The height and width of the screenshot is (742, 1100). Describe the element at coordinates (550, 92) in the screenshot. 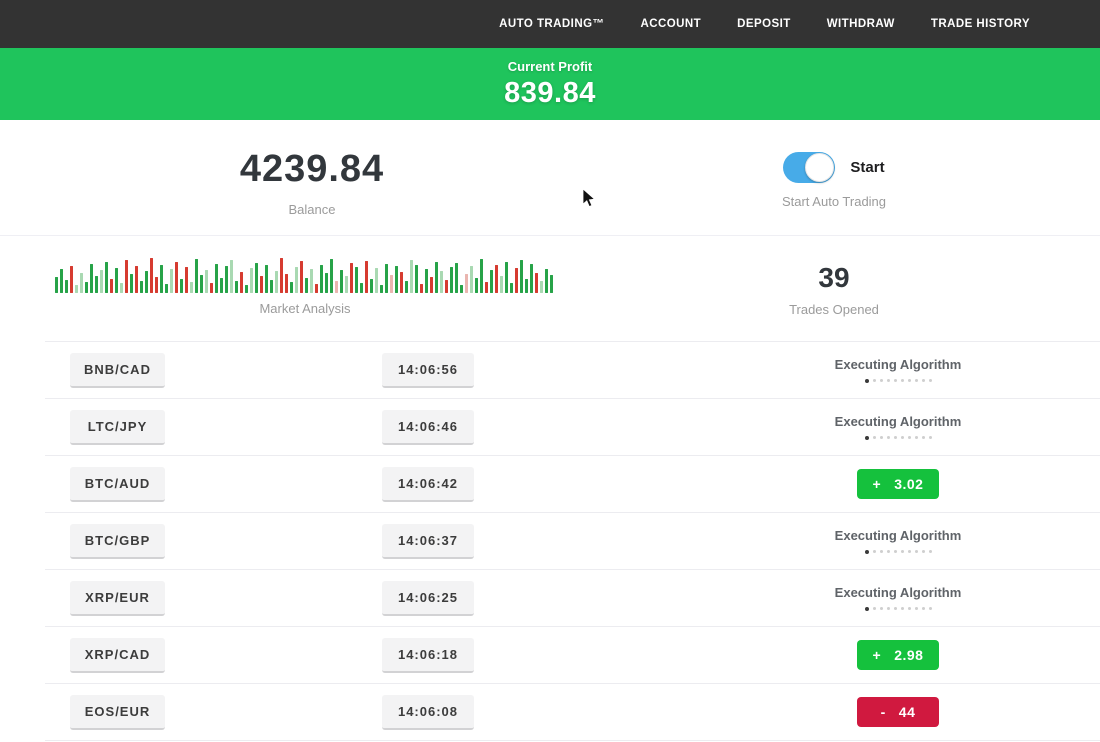

I see `current-profit-value: 839.84` at that location.